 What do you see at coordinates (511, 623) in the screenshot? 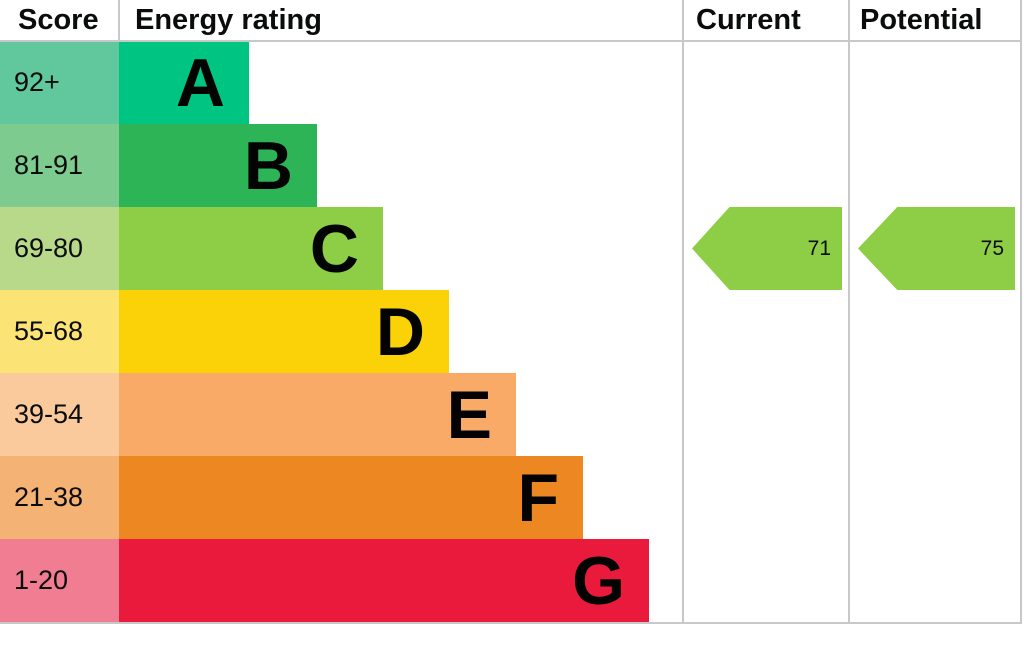
I see `chart-bottom-border` at bounding box center [511, 623].